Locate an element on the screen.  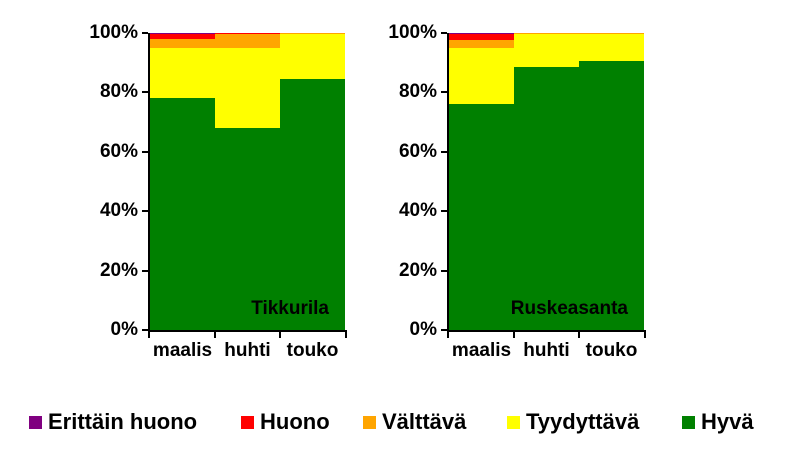
chart-title: Ruskeasanta is located at coordinates (569, 308).